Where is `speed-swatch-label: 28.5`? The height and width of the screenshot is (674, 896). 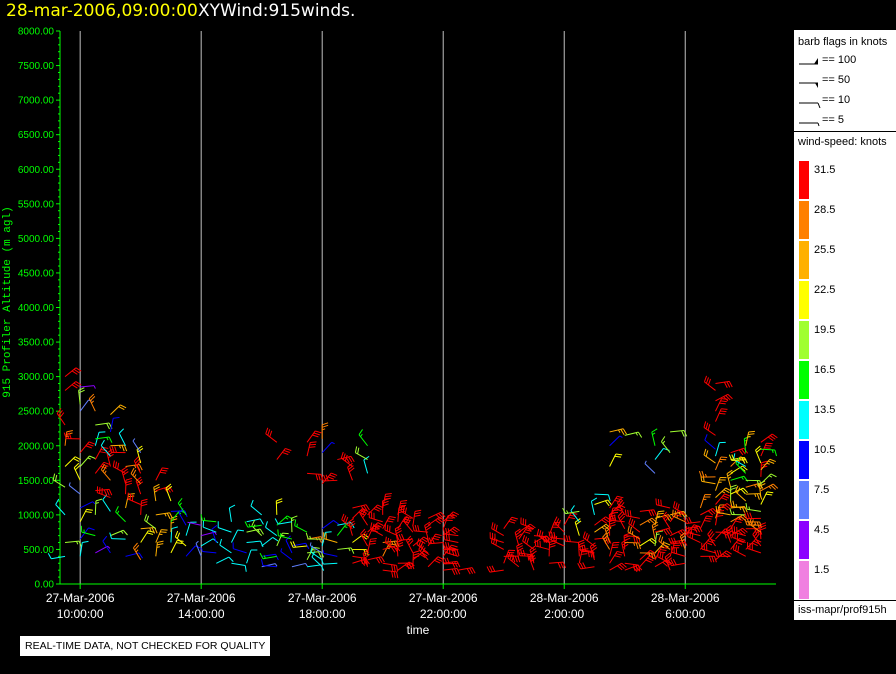
speed-swatch-label: 28.5 is located at coordinates (825, 210).